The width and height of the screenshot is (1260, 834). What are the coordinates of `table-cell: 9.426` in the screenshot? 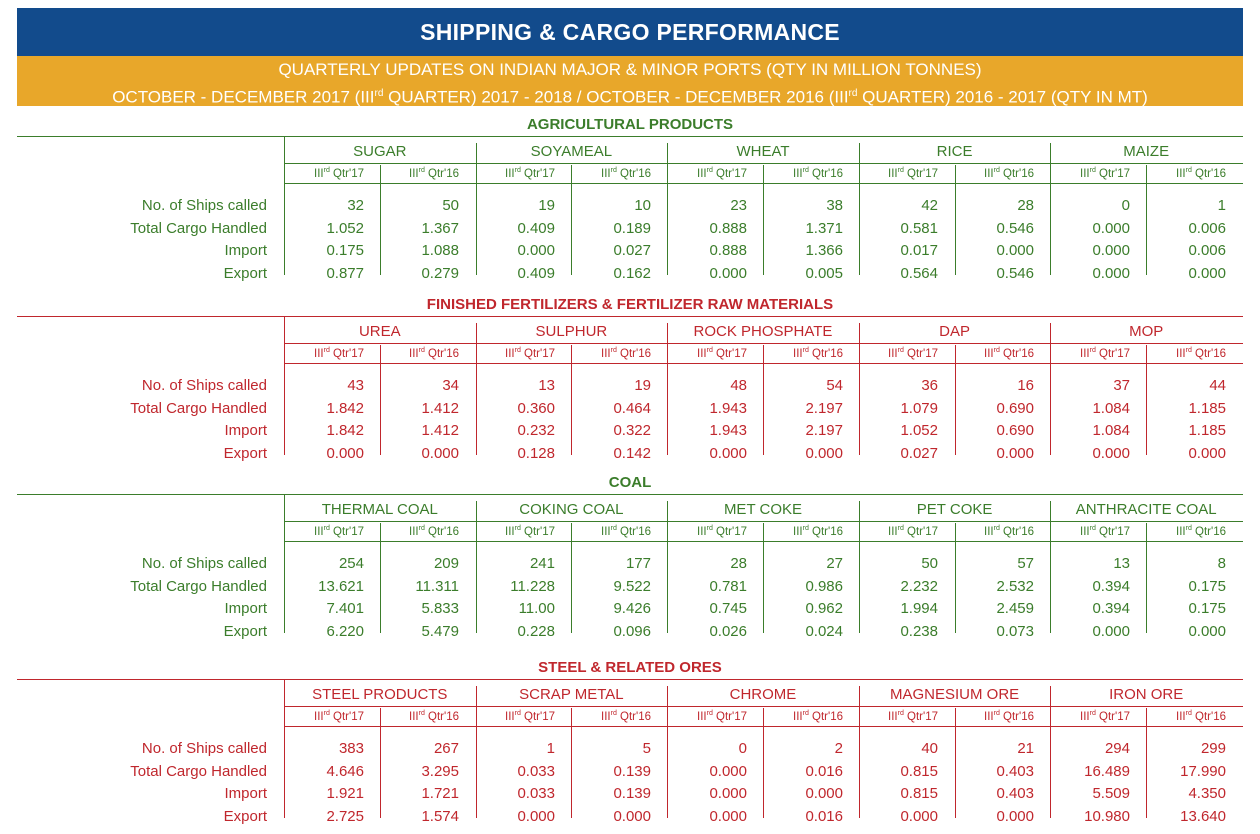 It's located at (632, 608).